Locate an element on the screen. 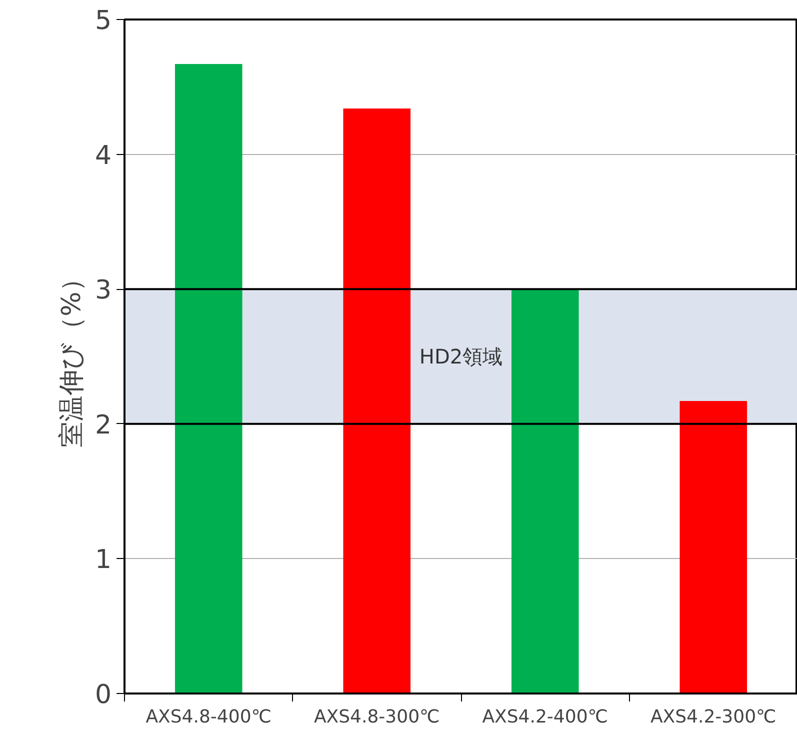  y-tick-label: 0 is located at coordinates (103, 695).